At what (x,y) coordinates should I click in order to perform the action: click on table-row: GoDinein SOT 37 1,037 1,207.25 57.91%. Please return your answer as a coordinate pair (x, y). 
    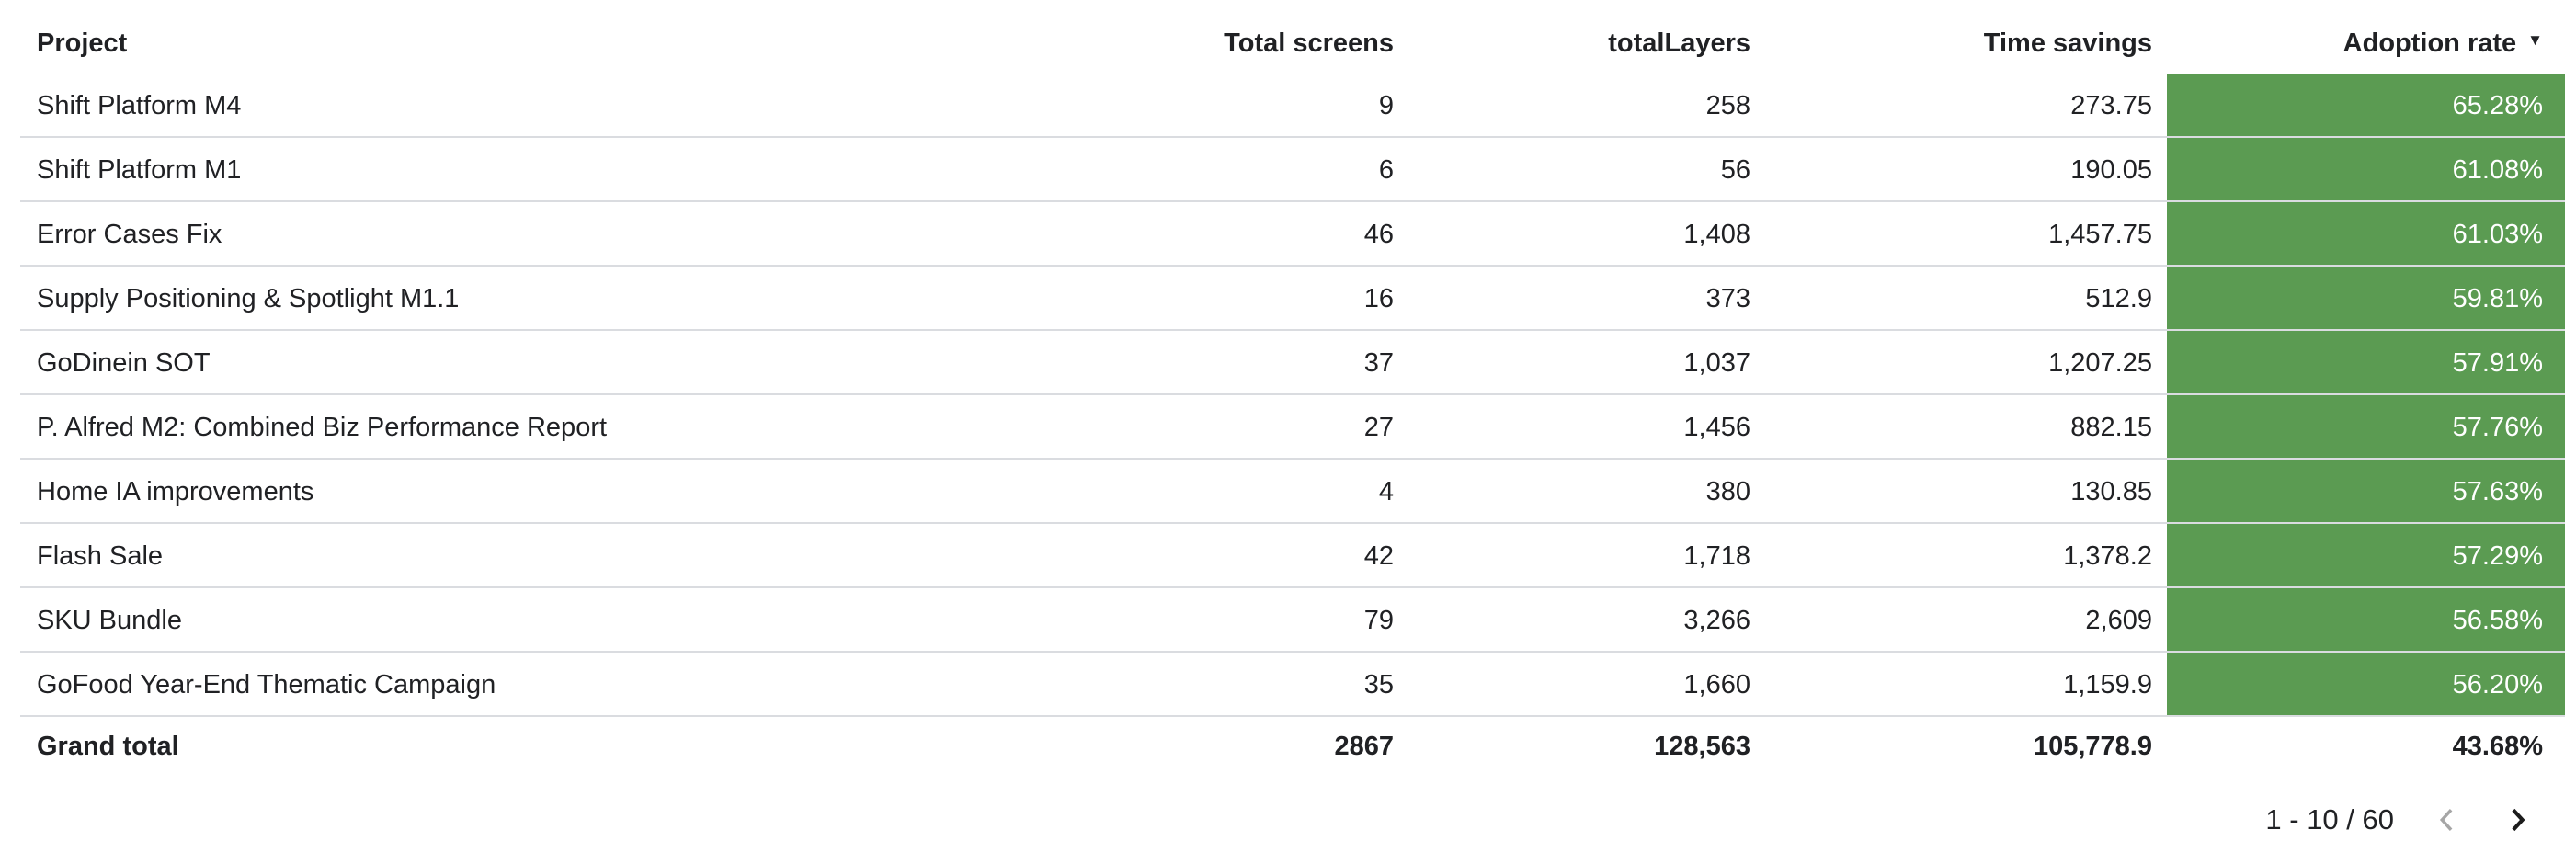
    Looking at the image, I should click on (1288, 363).